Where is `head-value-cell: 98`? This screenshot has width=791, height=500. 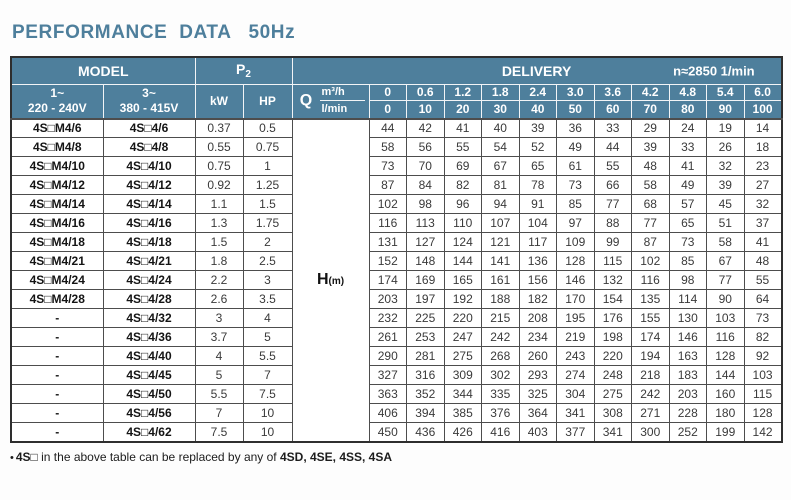 head-value-cell: 98 is located at coordinates (687, 280).